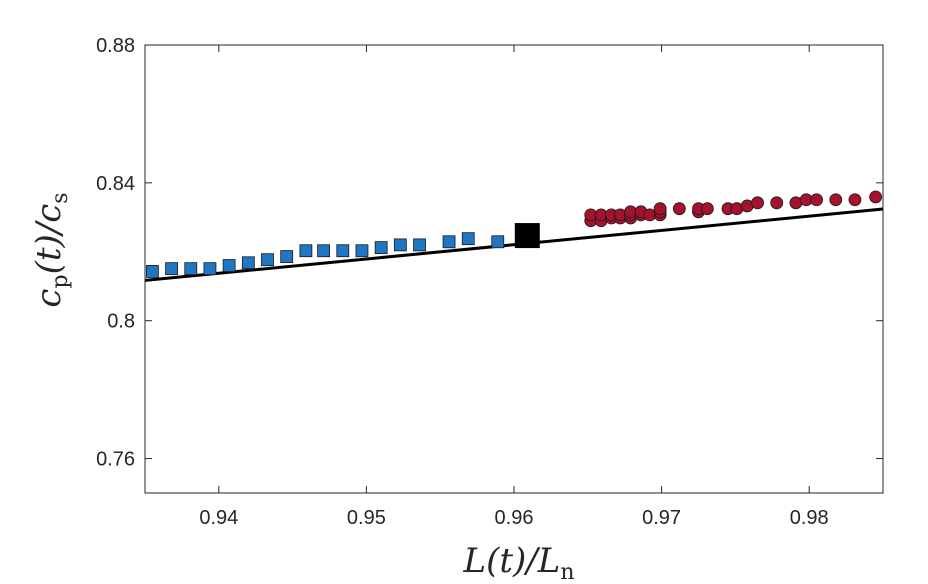 Image resolution: width=928 pixels, height=584 pixels. What do you see at coordinates (514, 518) in the screenshot?
I see `x-tick-label: 0.96` at bounding box center [514, 518].